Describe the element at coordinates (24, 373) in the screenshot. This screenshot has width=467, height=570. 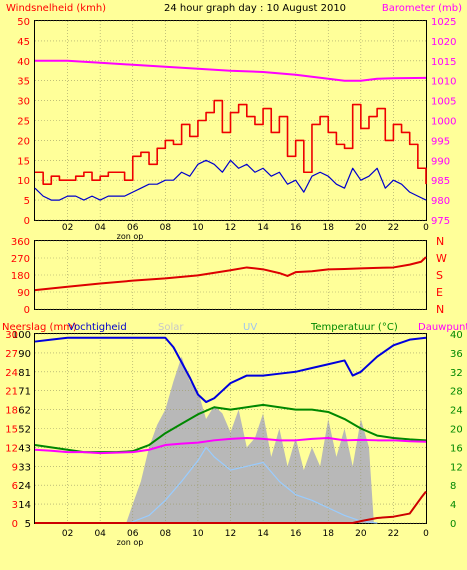
I see `humidity-tick: 81` at that location.